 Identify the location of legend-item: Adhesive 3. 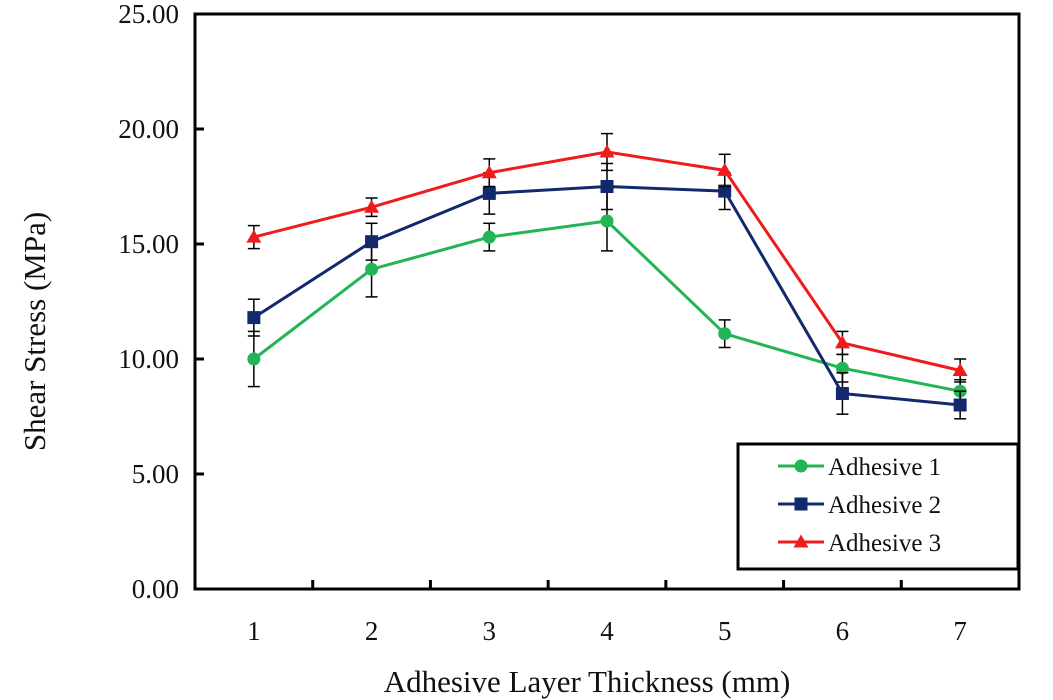
(859, 543).